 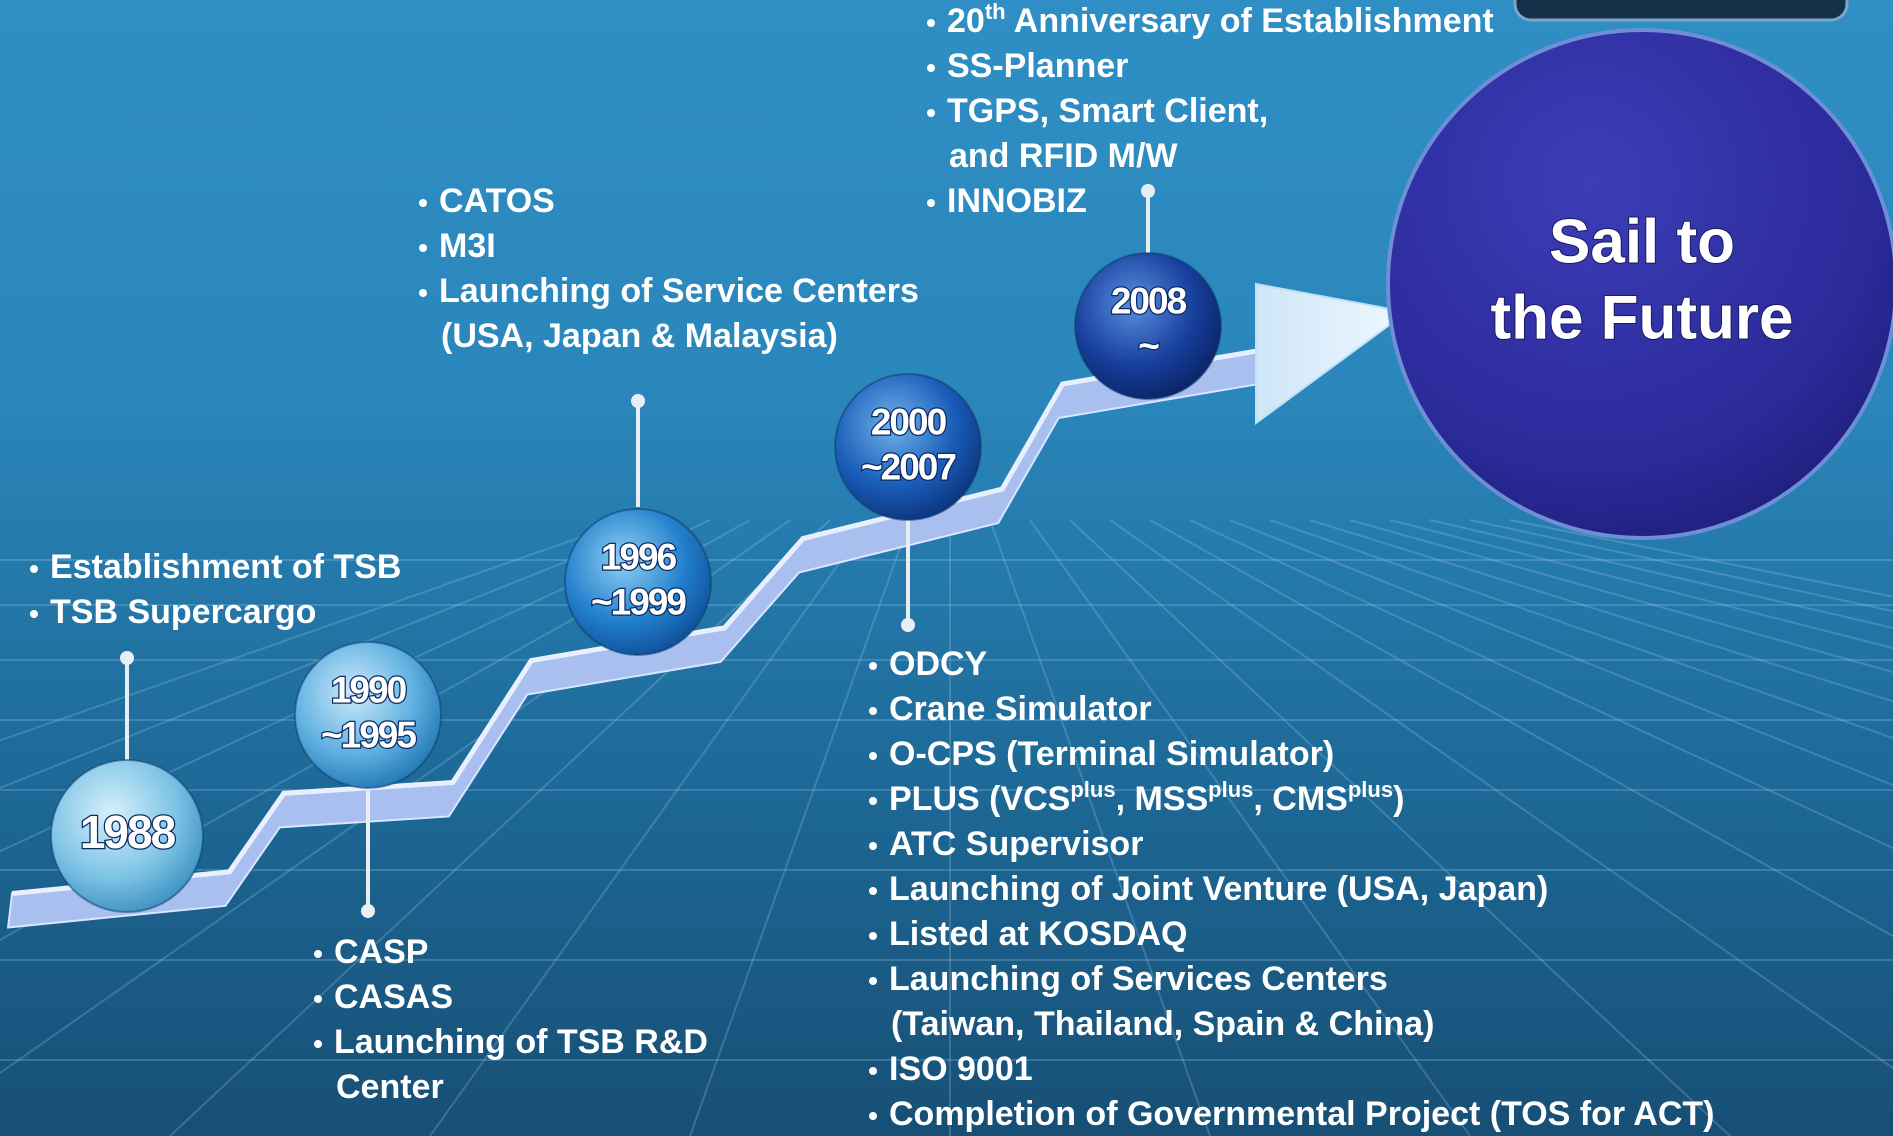 I want to click on goal-circle, so click(x=1639, y=284).